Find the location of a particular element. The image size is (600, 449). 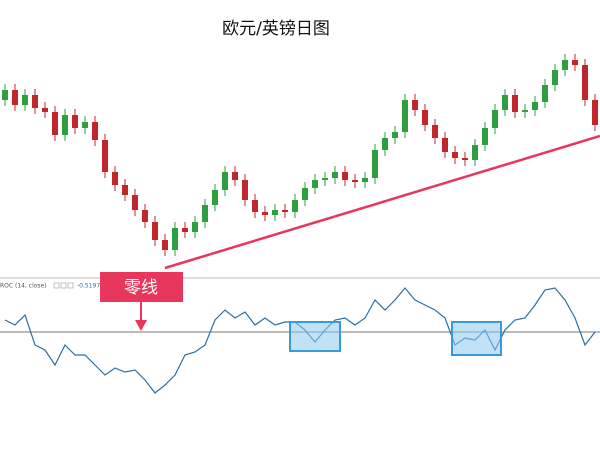

indicator-label: ROC (14, close) is located at coordinates (23, 286).